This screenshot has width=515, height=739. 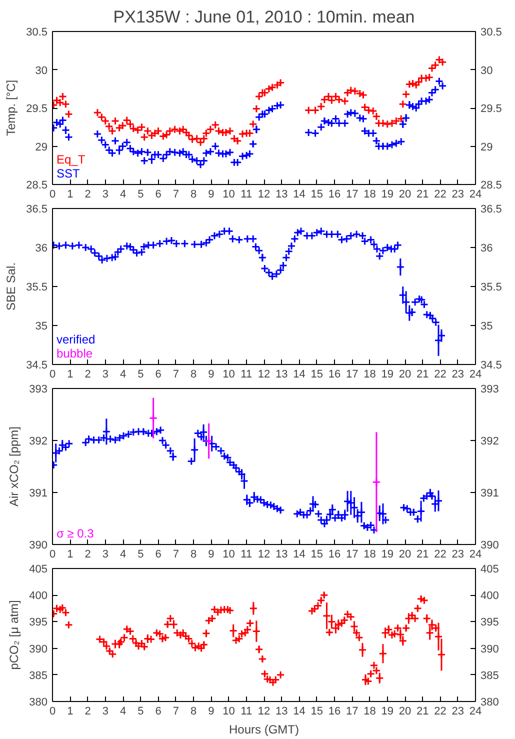 I want to click on y2-tick-label: 395, so click(x=489, y=622).